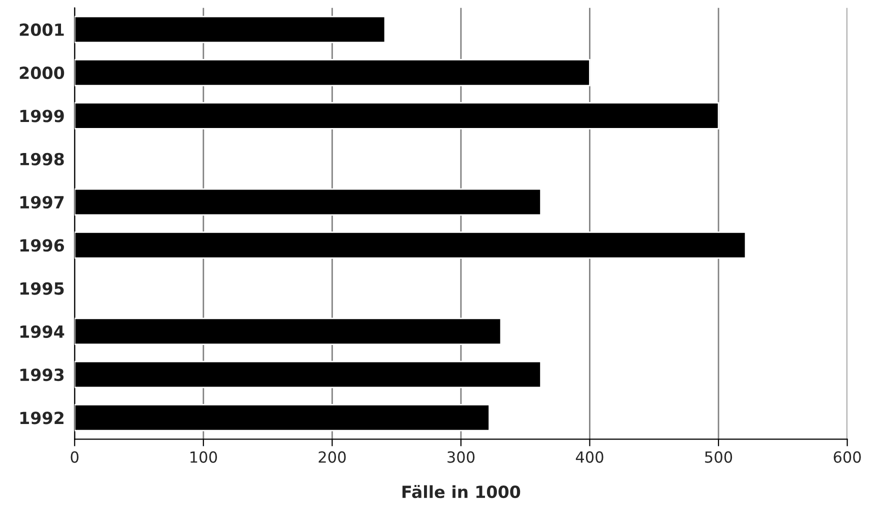 Image resolution: width=878 pixels, height=526 pixels. What do you see at coordinates (847, 457) in the screenshot?
I see `x-tick-label: 600` at bounding box center [847, 457].